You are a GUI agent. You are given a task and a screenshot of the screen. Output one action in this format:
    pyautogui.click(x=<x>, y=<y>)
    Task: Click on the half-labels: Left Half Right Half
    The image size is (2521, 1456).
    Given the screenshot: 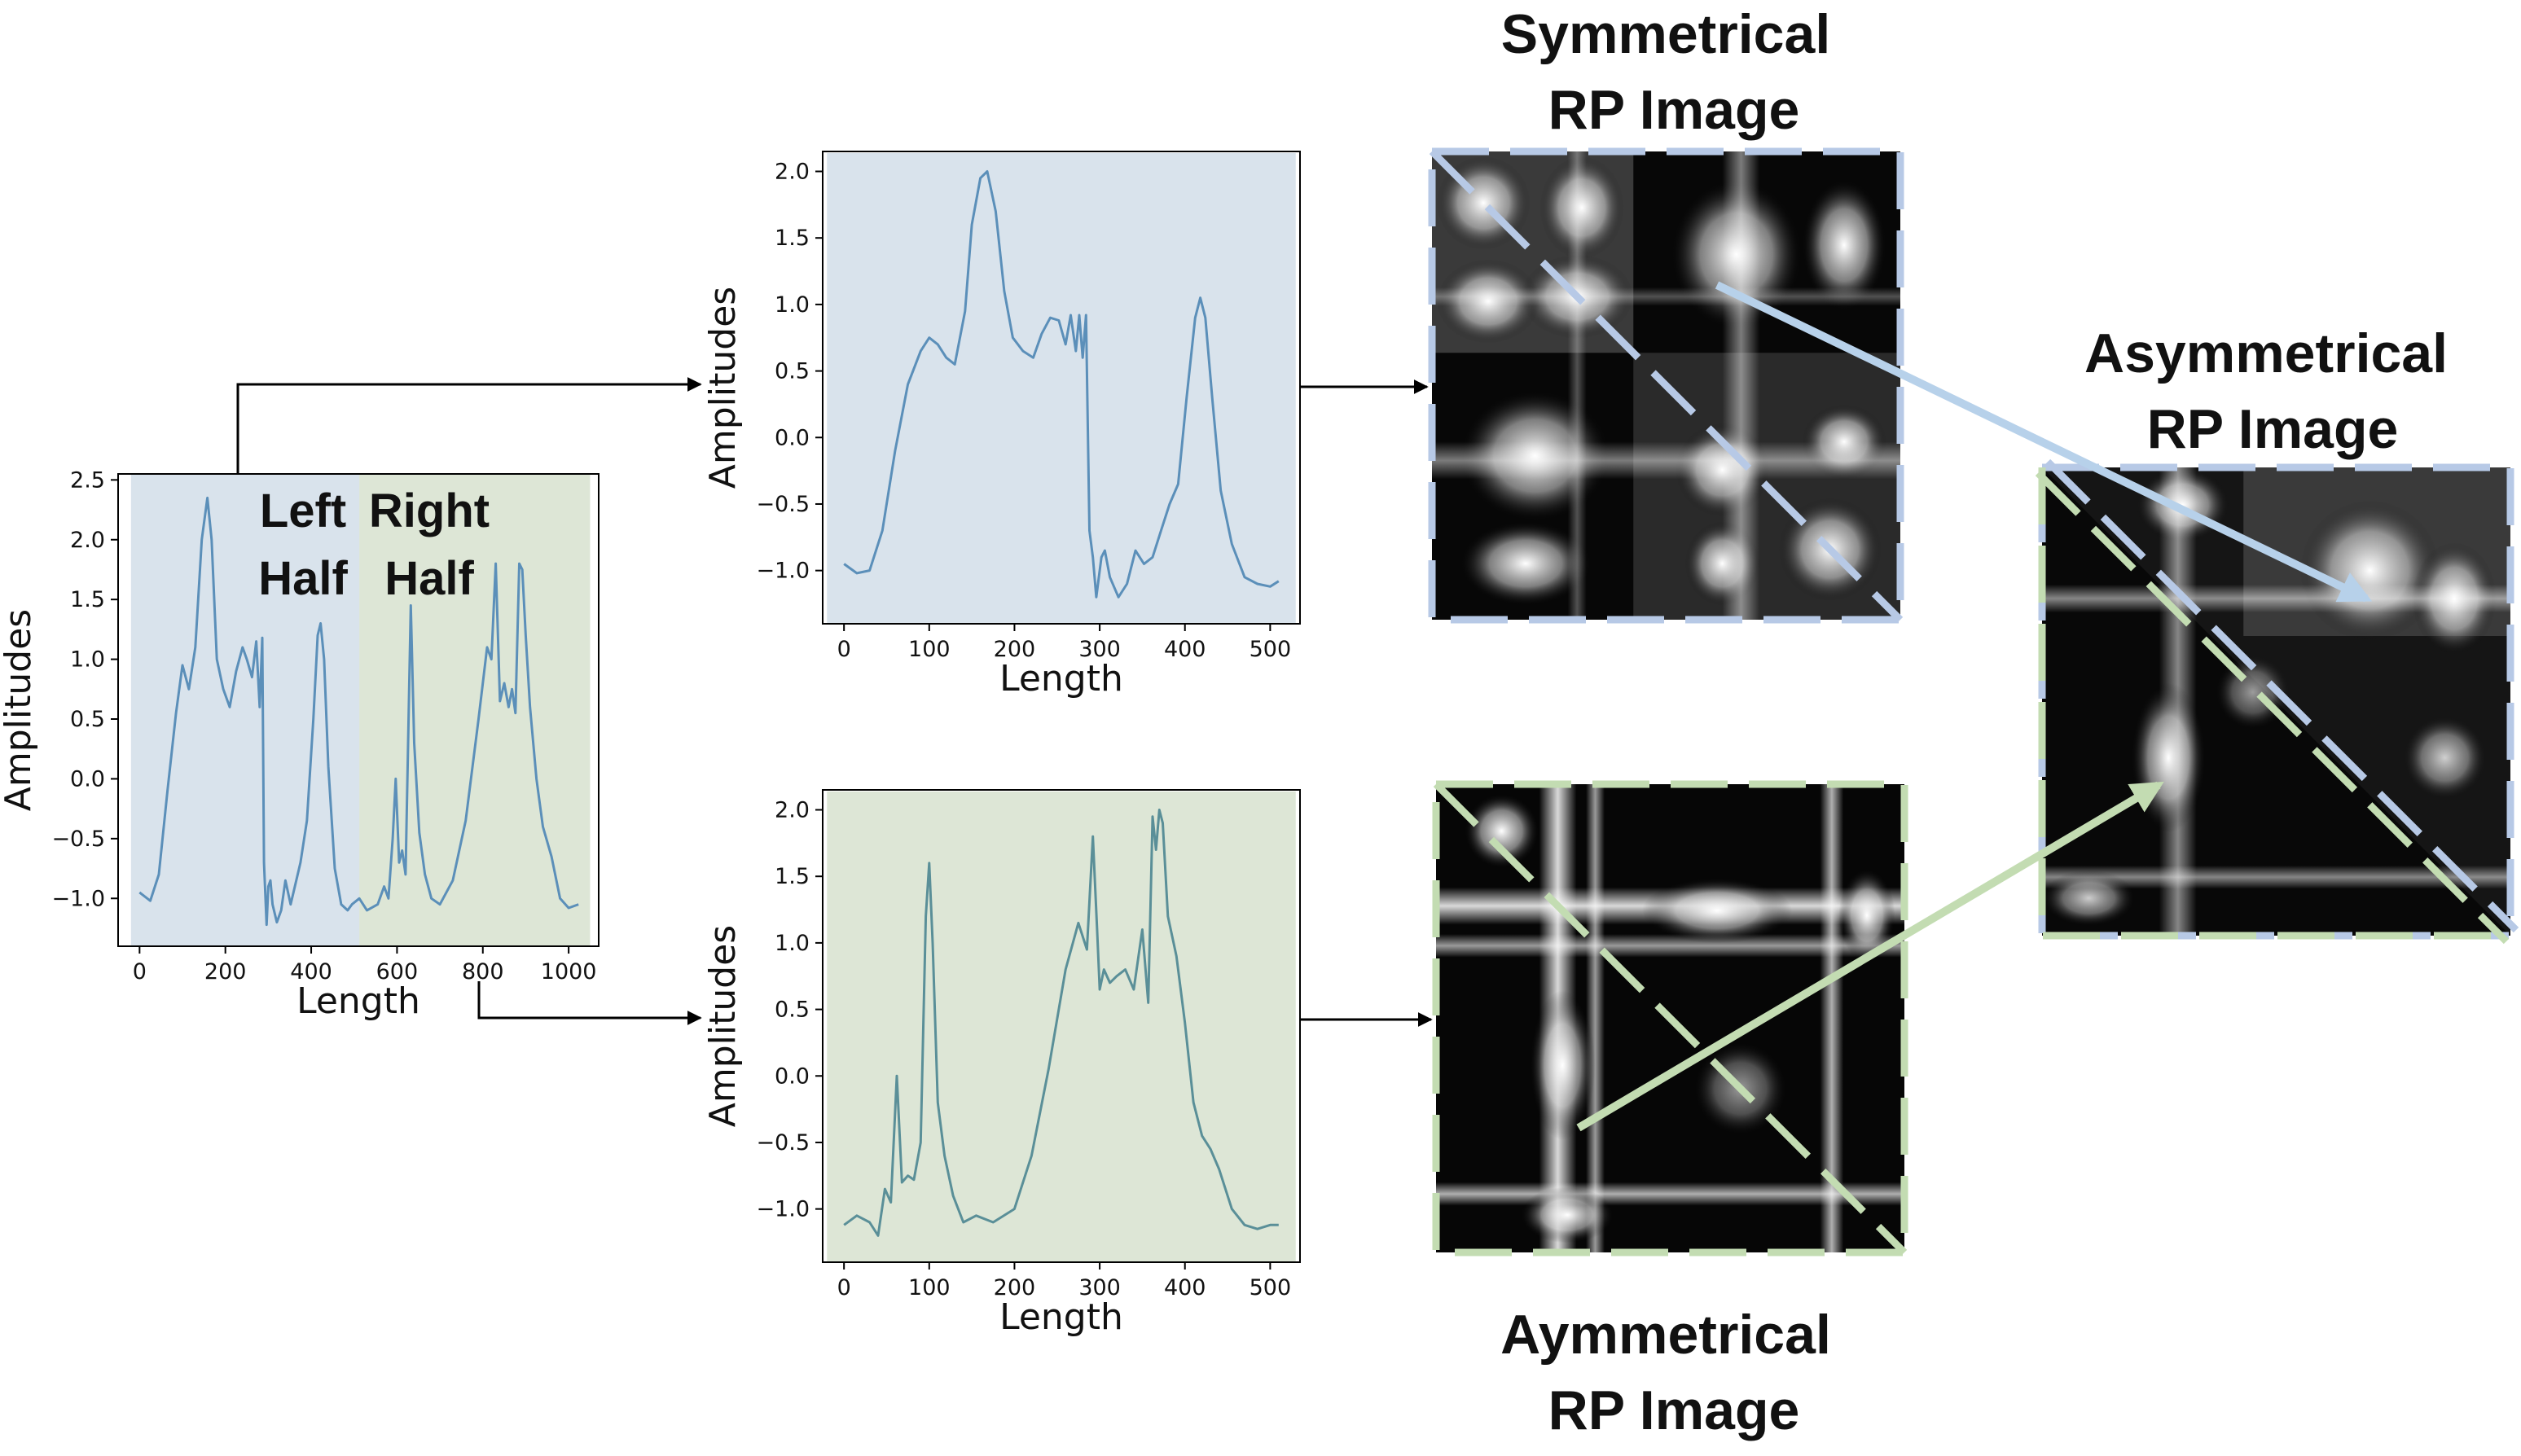 What is the action you would take?
    pyautogui.click(x=374, y=545)
    